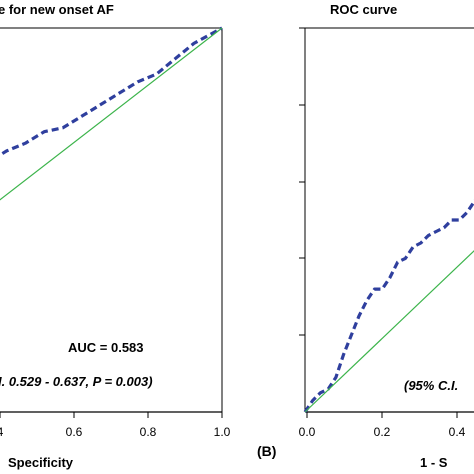 Image resolution: width=474 pixels, height=474 pixels. What do you see at coordinates (266, 451) in the screenshot?
I see `panel-b-label: (B)` at bounding box center [266, 451].